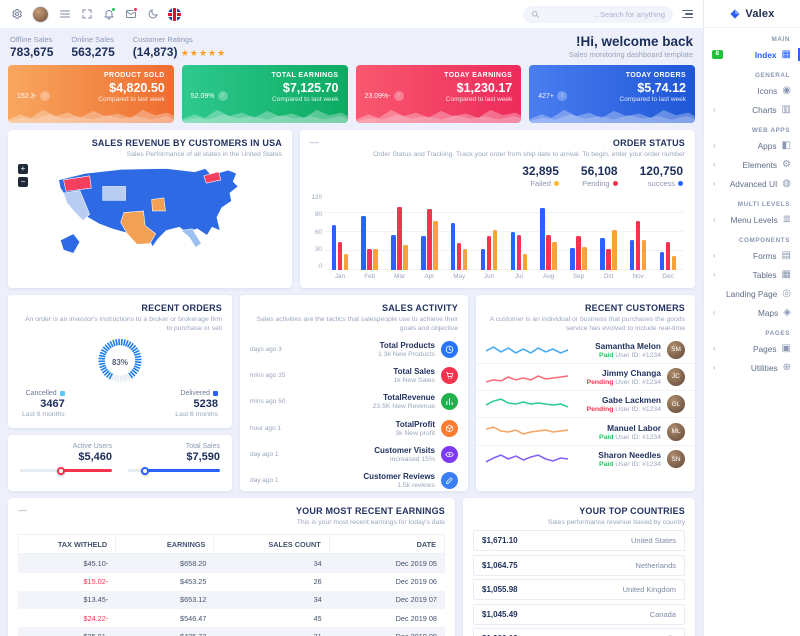  What do you see at coordinates (152, 14) in the screenshot?
I see `dark-mode-moon-icon` at bounding box center [152, 14].